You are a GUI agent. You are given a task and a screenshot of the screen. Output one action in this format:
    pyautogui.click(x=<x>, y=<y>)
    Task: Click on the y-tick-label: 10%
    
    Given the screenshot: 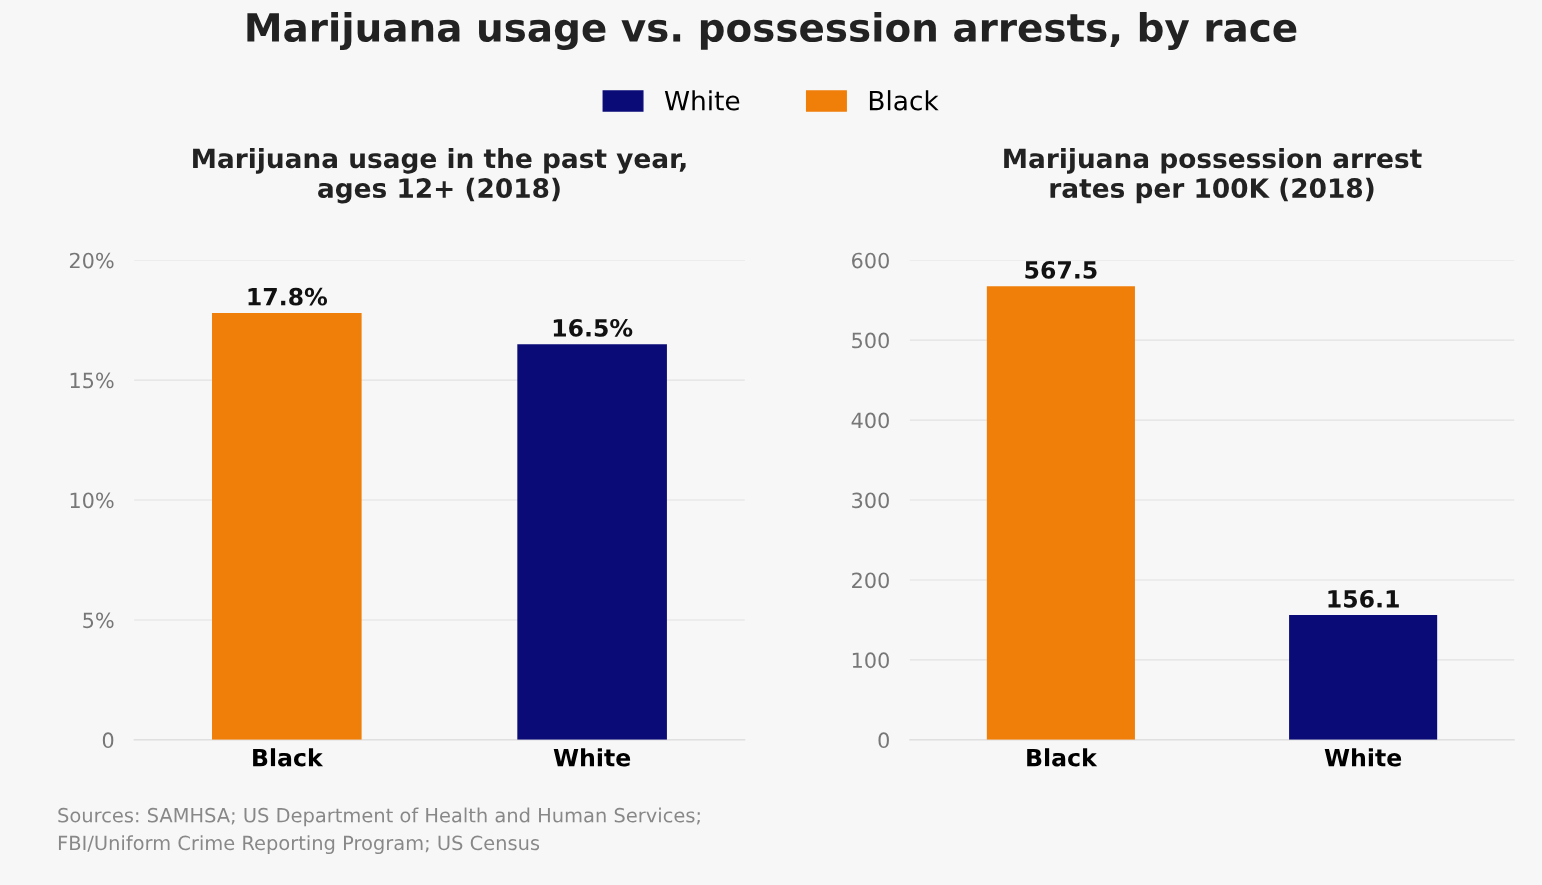 What is the action you would take?
    pyautogui.click(x=92, y=500)
    